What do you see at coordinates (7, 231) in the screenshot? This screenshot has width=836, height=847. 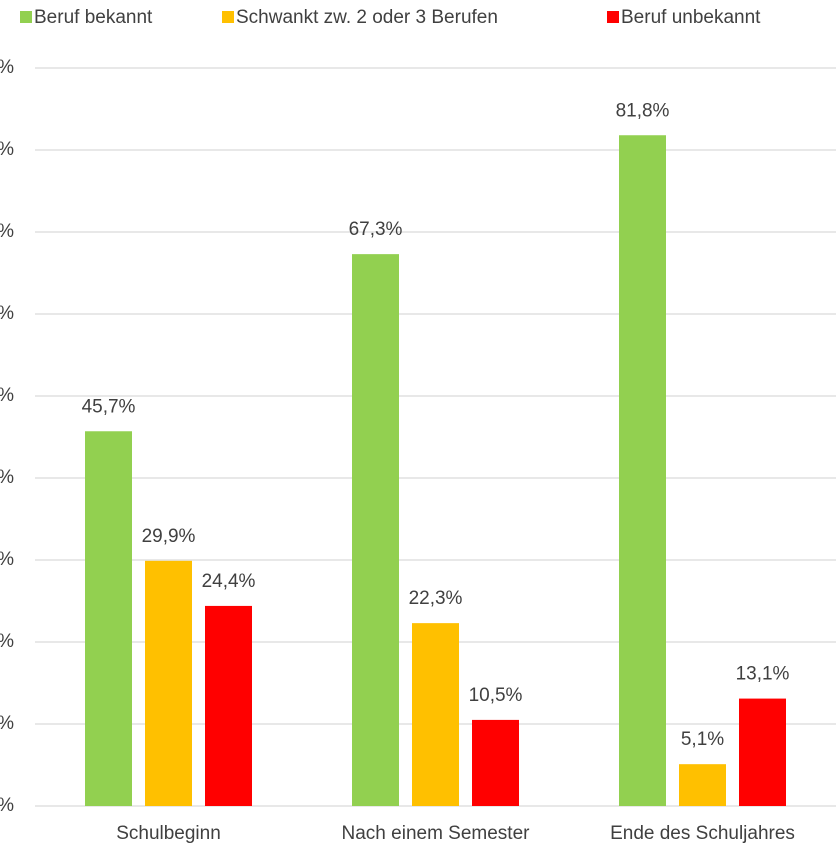 I see `y-tick-label: 70%` at bounding box center [7, 231].